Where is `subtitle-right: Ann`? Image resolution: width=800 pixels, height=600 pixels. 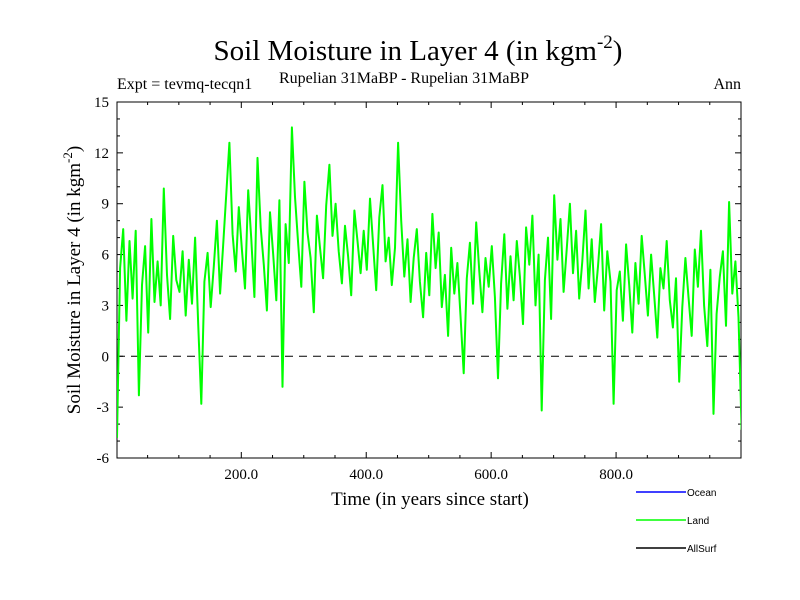
subtitle-right: Ann is located at coordinates (727, 84).